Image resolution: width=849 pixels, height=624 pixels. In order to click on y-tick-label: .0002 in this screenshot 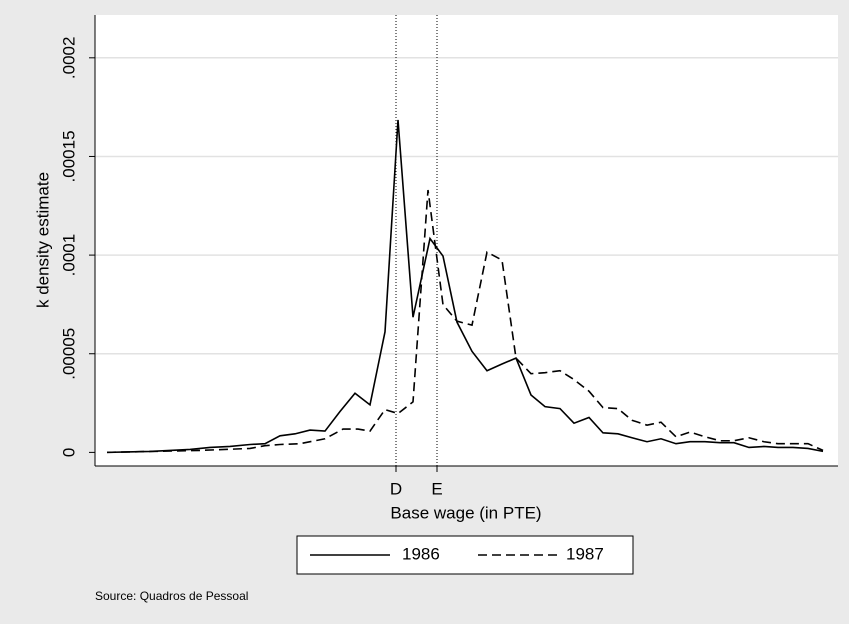, I will do `click(68, 58)`.